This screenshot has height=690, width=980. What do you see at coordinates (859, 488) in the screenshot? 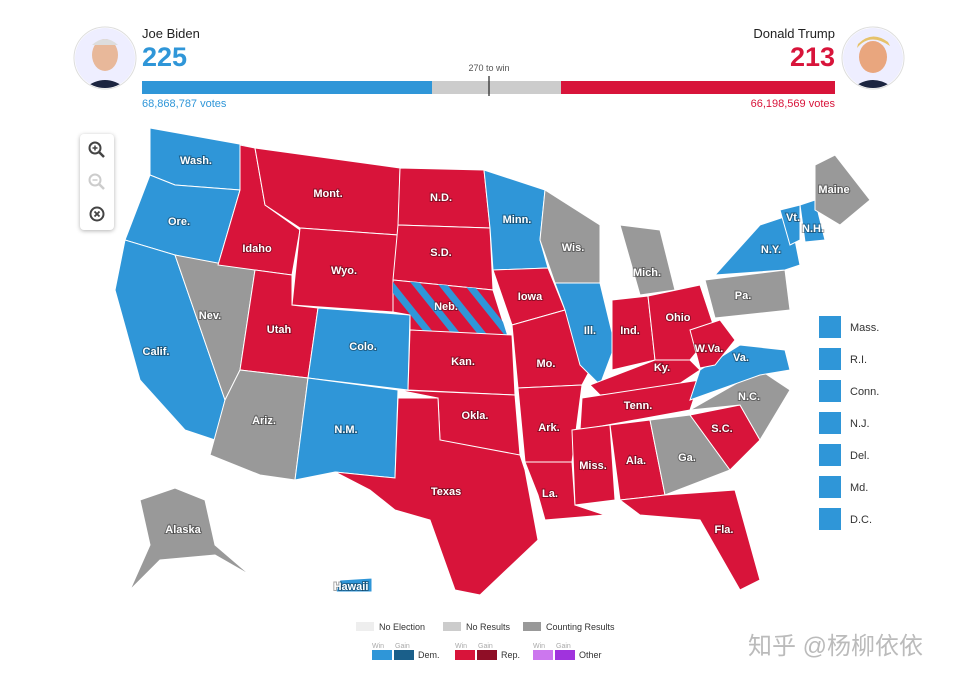
I see `state-box-label: Md.` at bounding box center [859, 488].